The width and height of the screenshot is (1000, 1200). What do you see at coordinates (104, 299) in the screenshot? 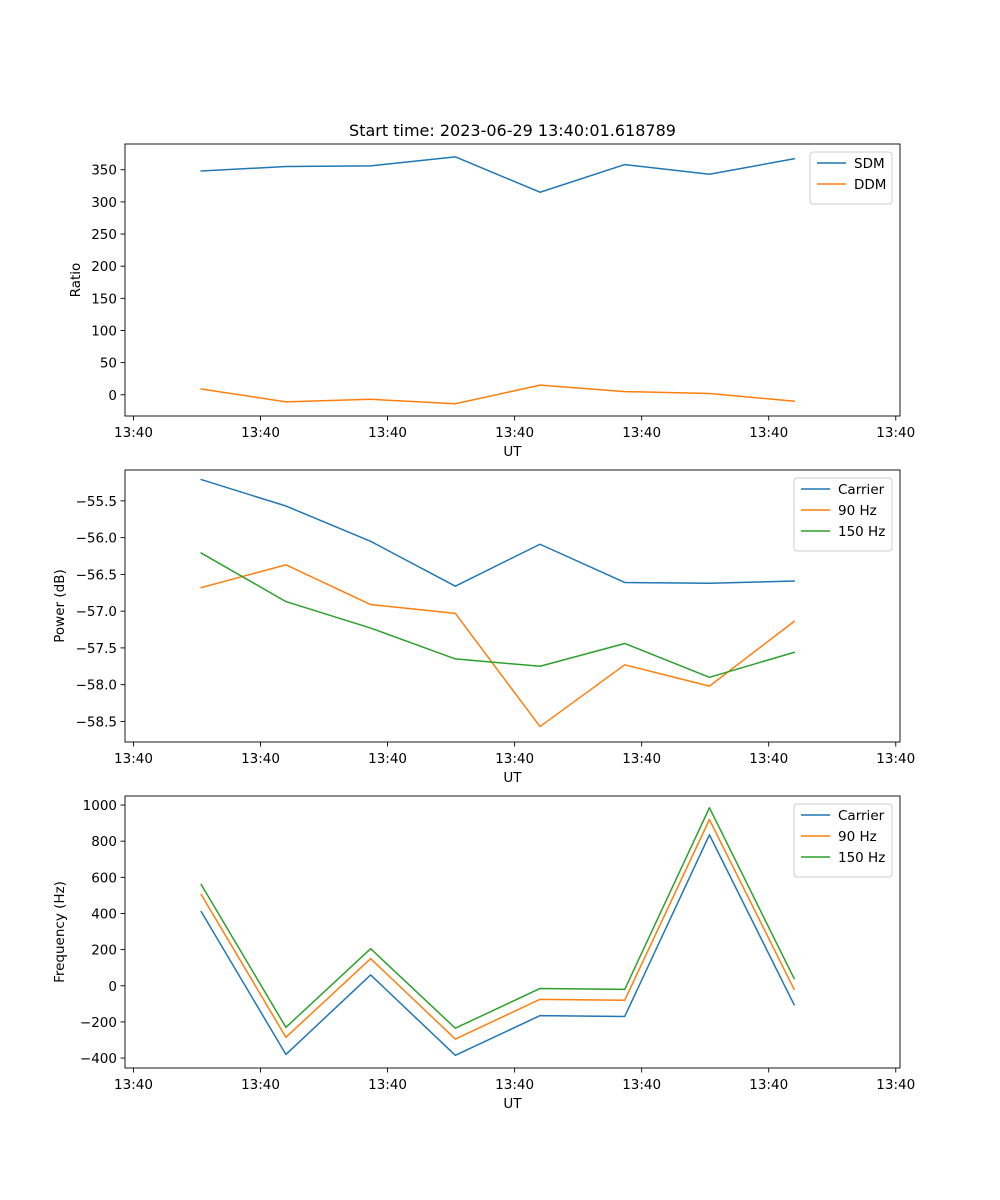
I see `ratio-y-tick-label: 150` at bounding box center [104, 299].